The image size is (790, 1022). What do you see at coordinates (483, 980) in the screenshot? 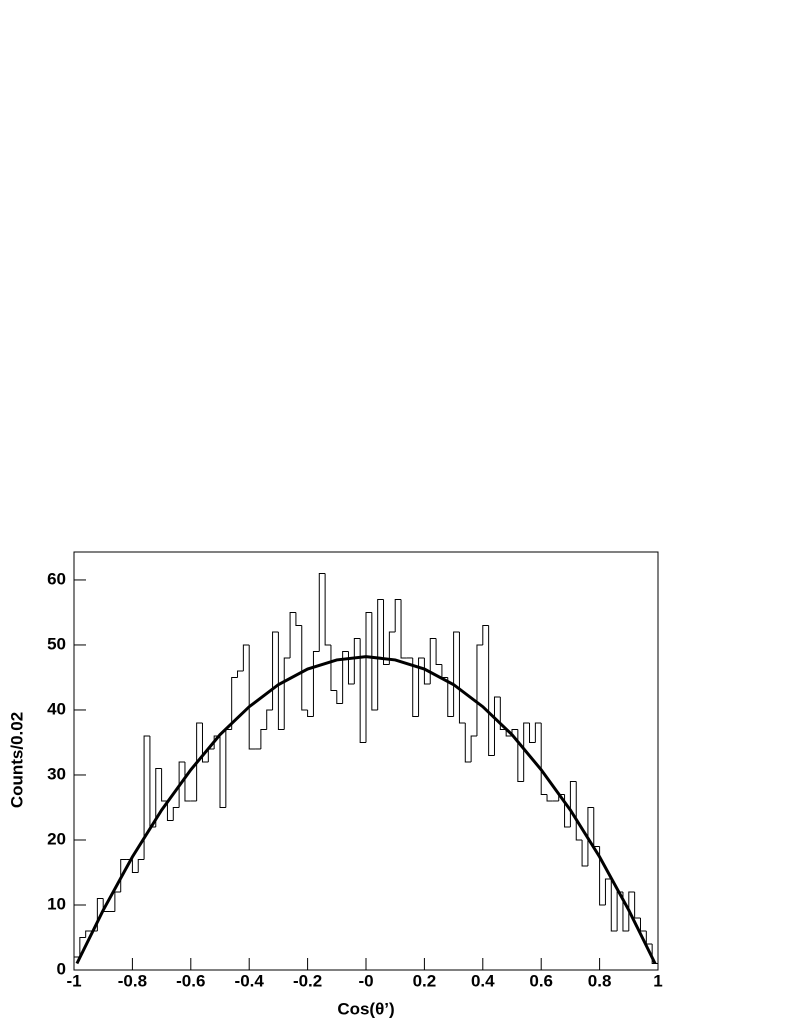
I see `x-tick-label: 0.4` at bounding box center [483, 980].